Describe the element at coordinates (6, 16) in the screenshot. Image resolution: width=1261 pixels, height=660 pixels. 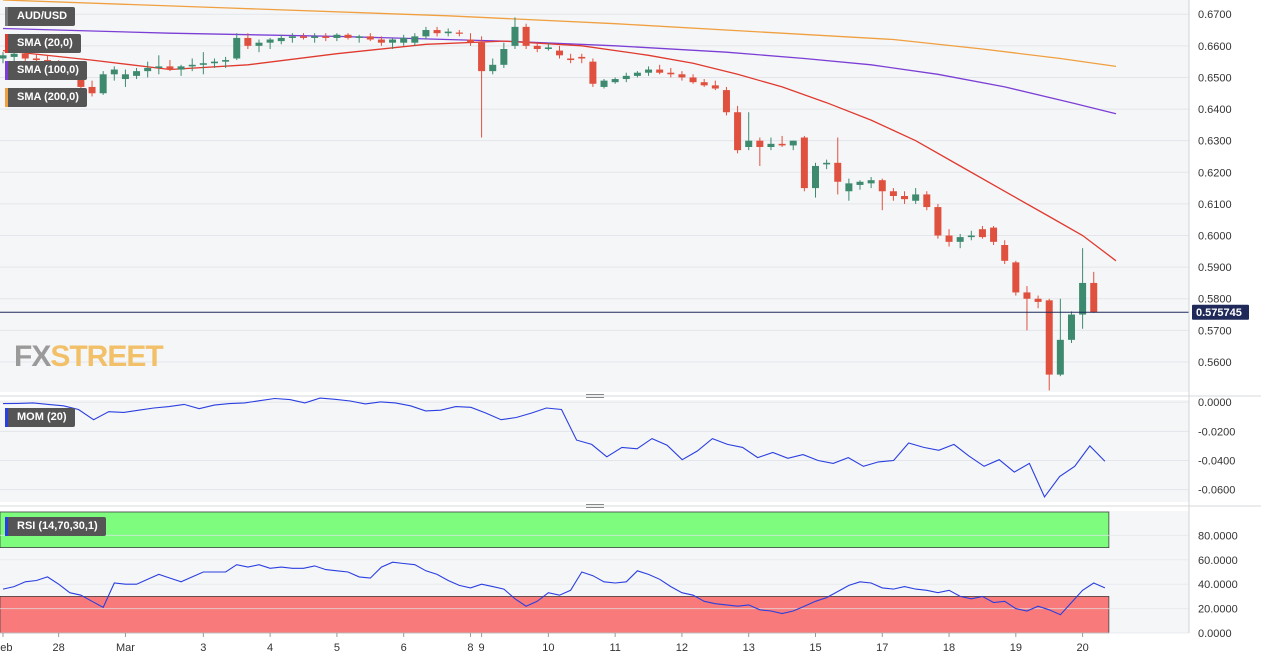
I see `symbol-color-bar` at that location.